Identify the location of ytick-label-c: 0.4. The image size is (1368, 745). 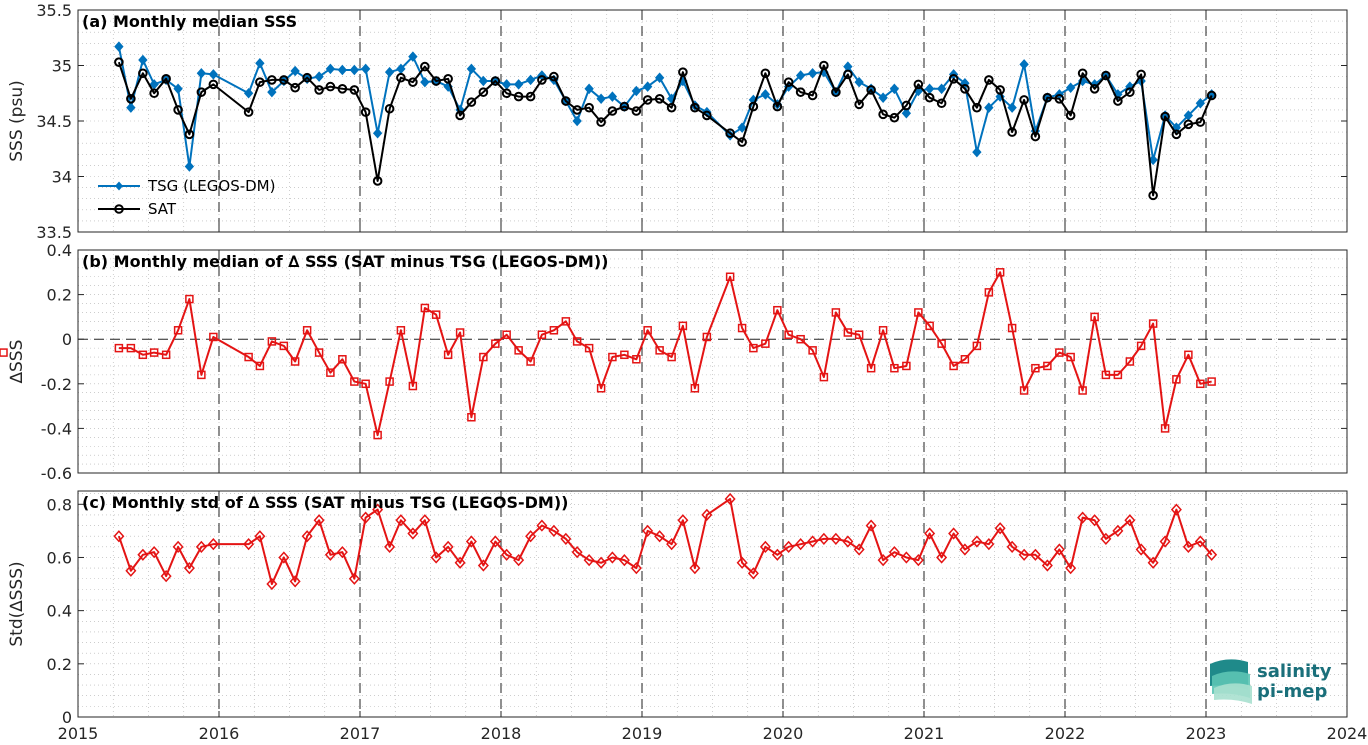
(59, 611).